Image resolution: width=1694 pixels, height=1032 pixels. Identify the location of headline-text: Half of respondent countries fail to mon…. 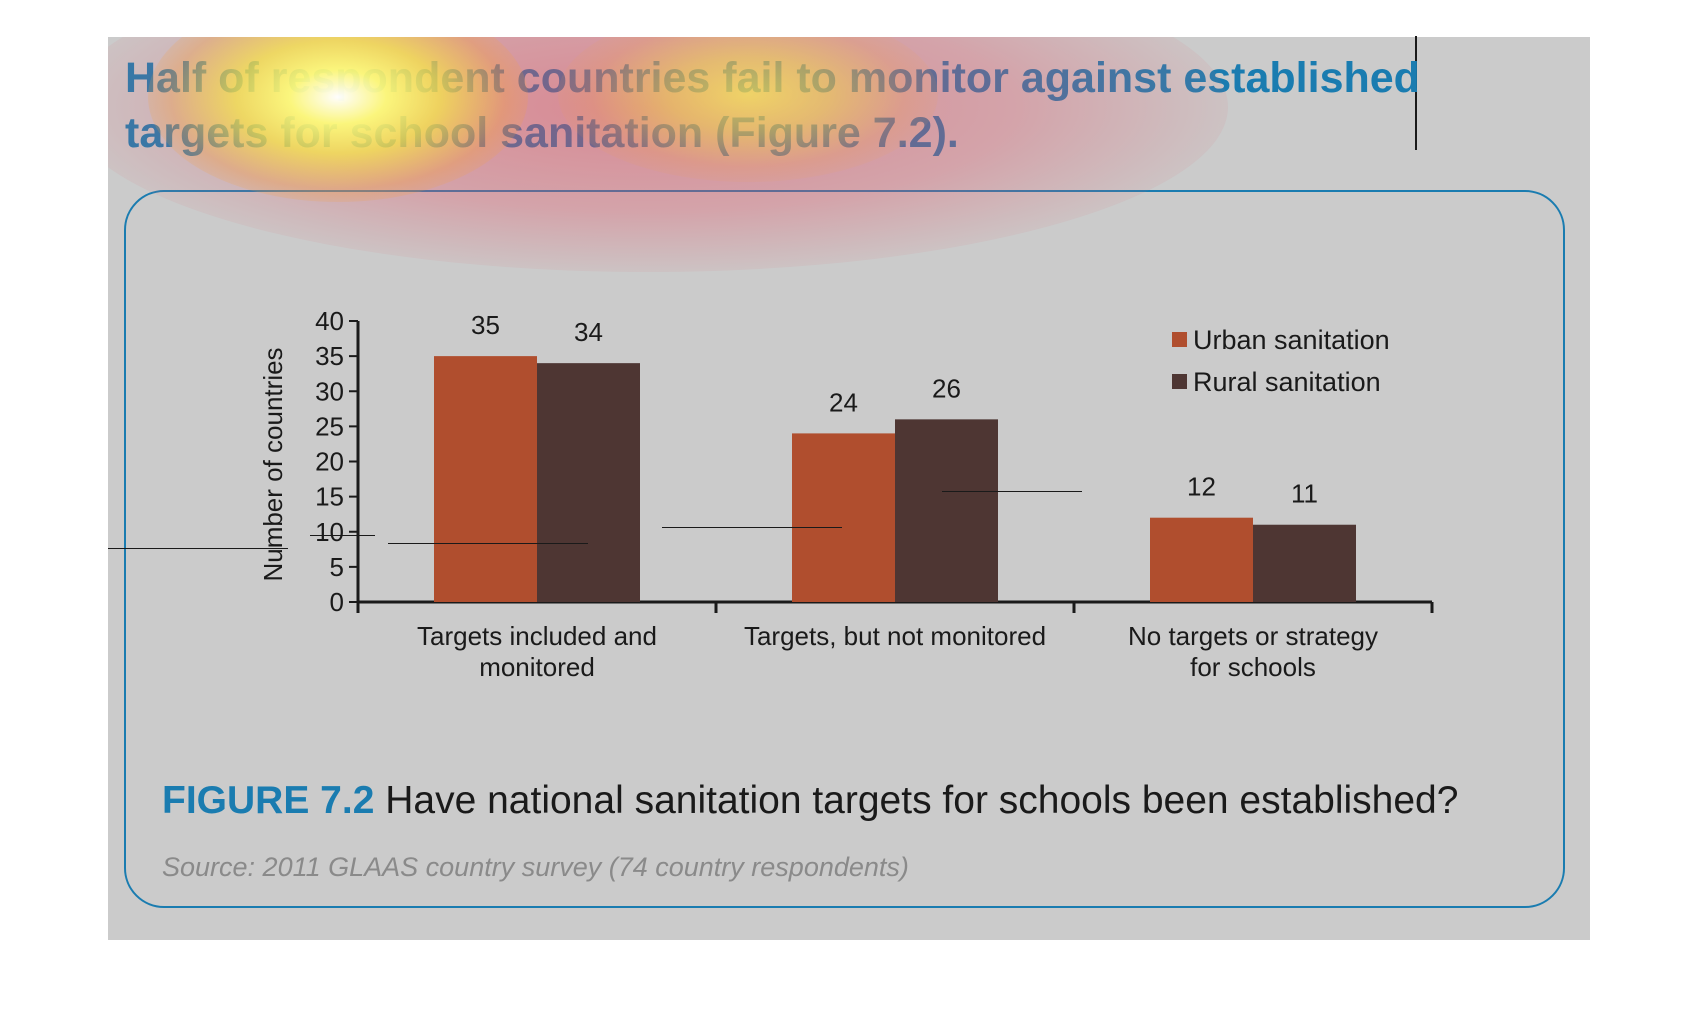
(772, 105).